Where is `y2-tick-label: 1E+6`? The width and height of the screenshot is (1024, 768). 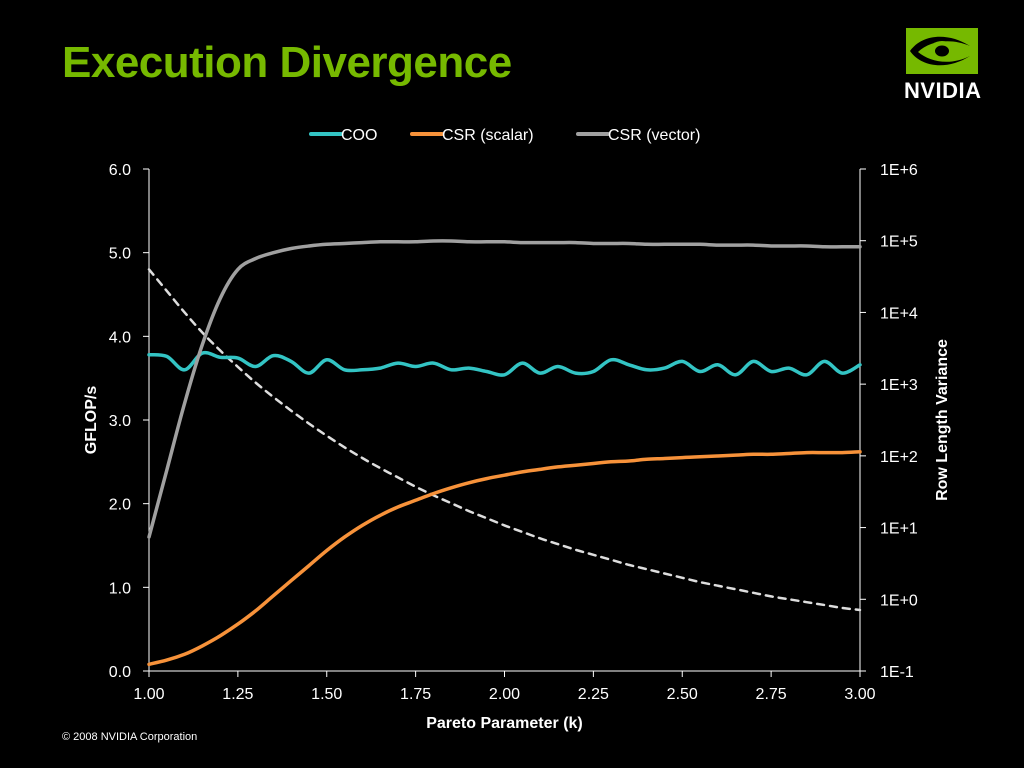
y2-tick-label: 1E+6 is located at coordinates (899, 170).